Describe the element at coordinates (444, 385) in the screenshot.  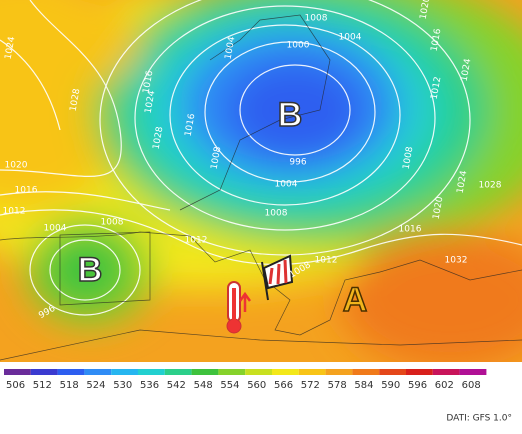
I see `scale-label: 602` at that location.